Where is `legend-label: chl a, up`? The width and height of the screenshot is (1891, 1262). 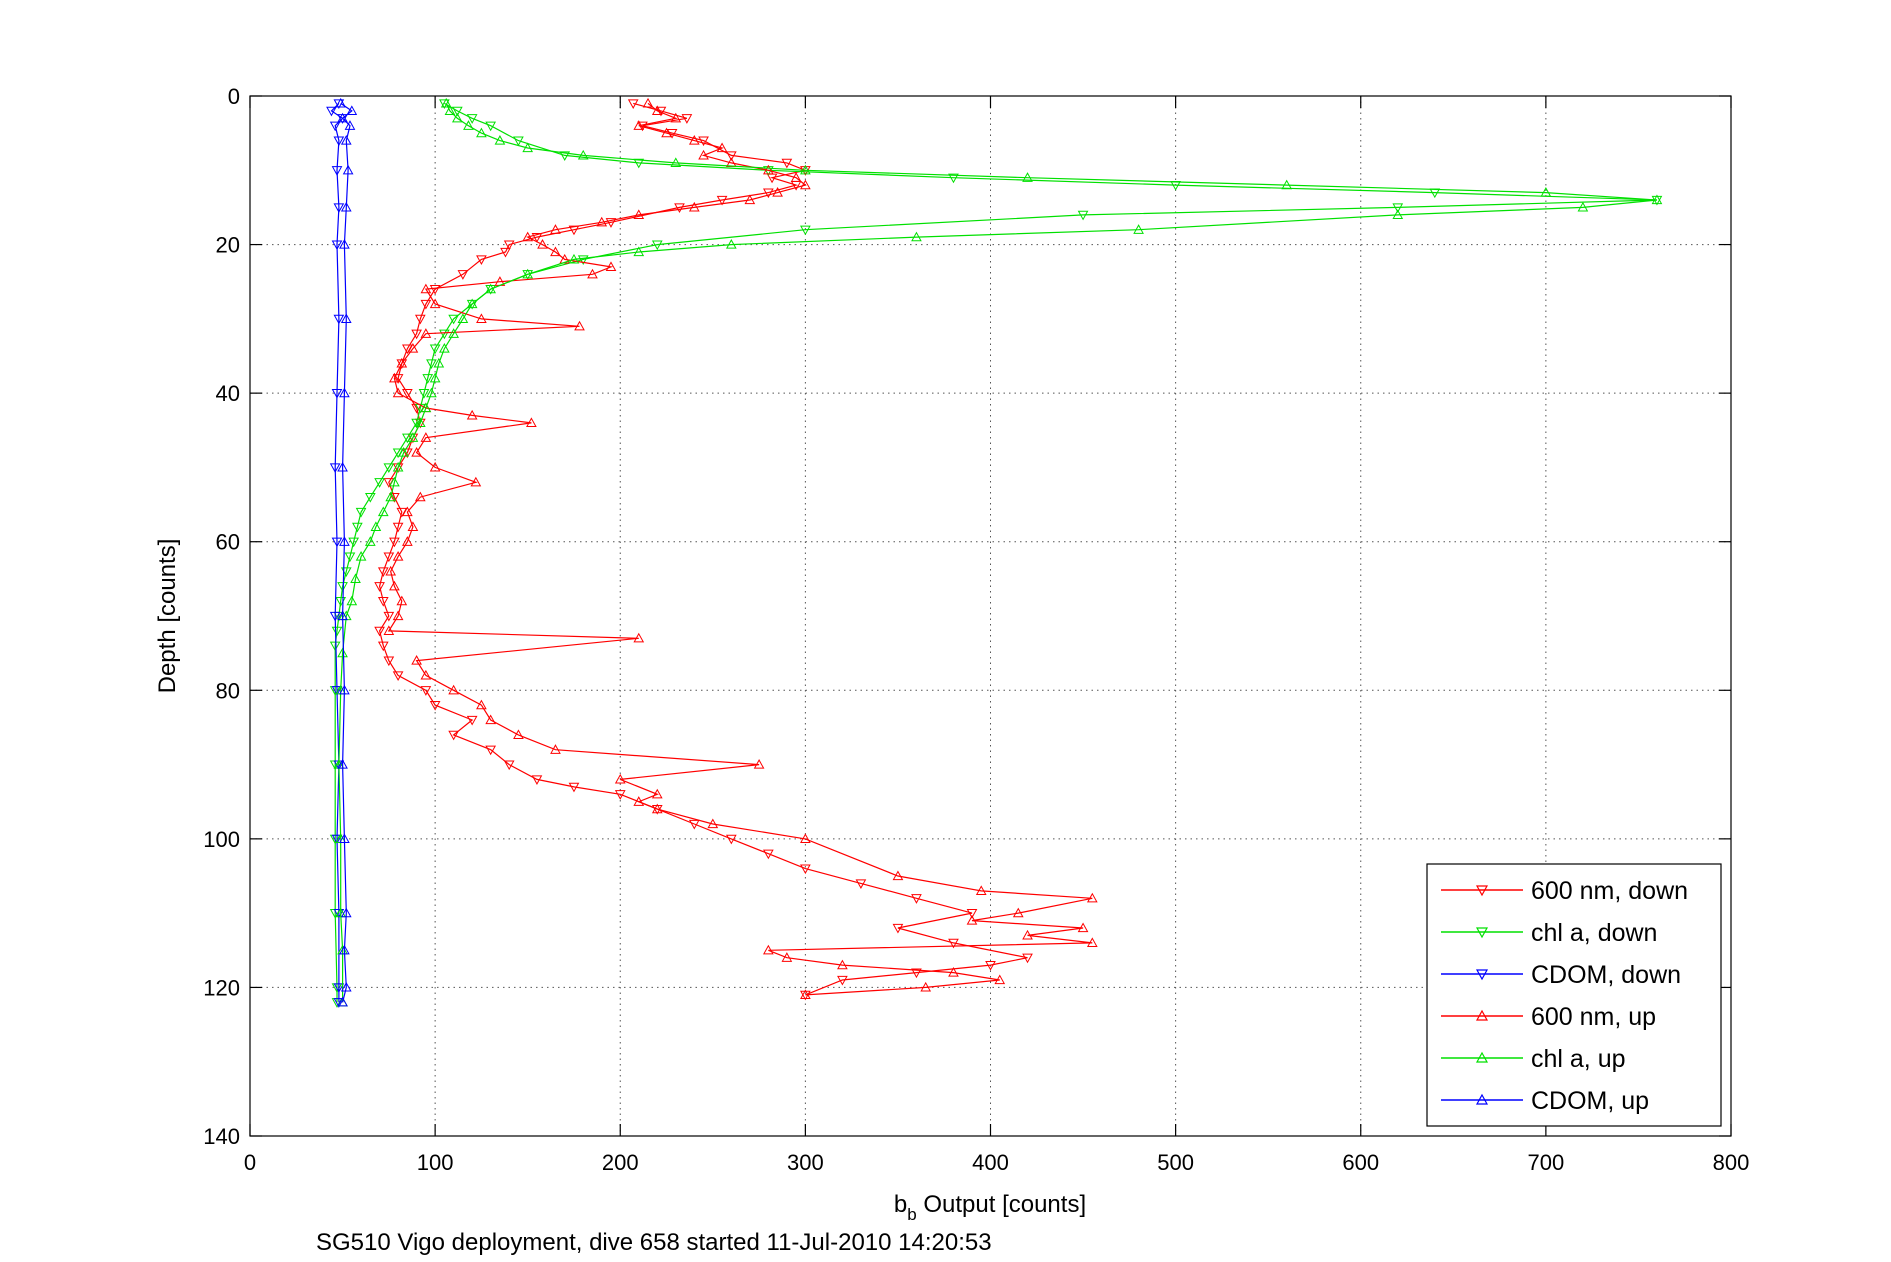 legend-label: chl a, up is located at coordinates (1578, 1059).